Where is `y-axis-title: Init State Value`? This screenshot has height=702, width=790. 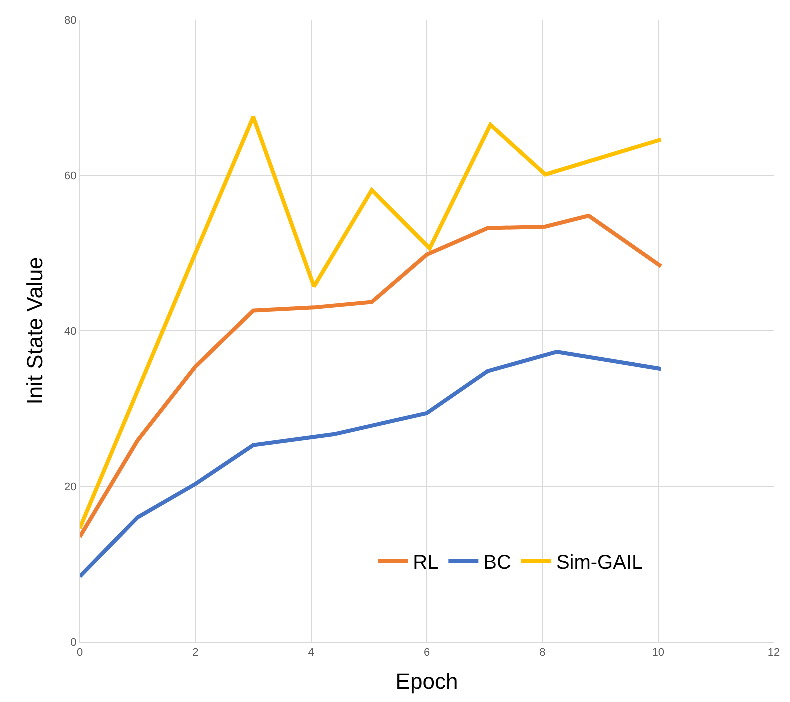 y-axis-title: Init State Value is located at coordinates (35, 331).